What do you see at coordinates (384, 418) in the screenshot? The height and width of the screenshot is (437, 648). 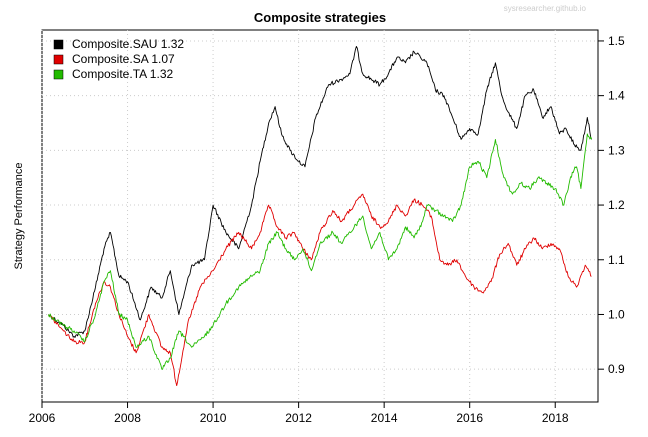 I see `x-tick-label: 2014` at bounding box center [384, 418].